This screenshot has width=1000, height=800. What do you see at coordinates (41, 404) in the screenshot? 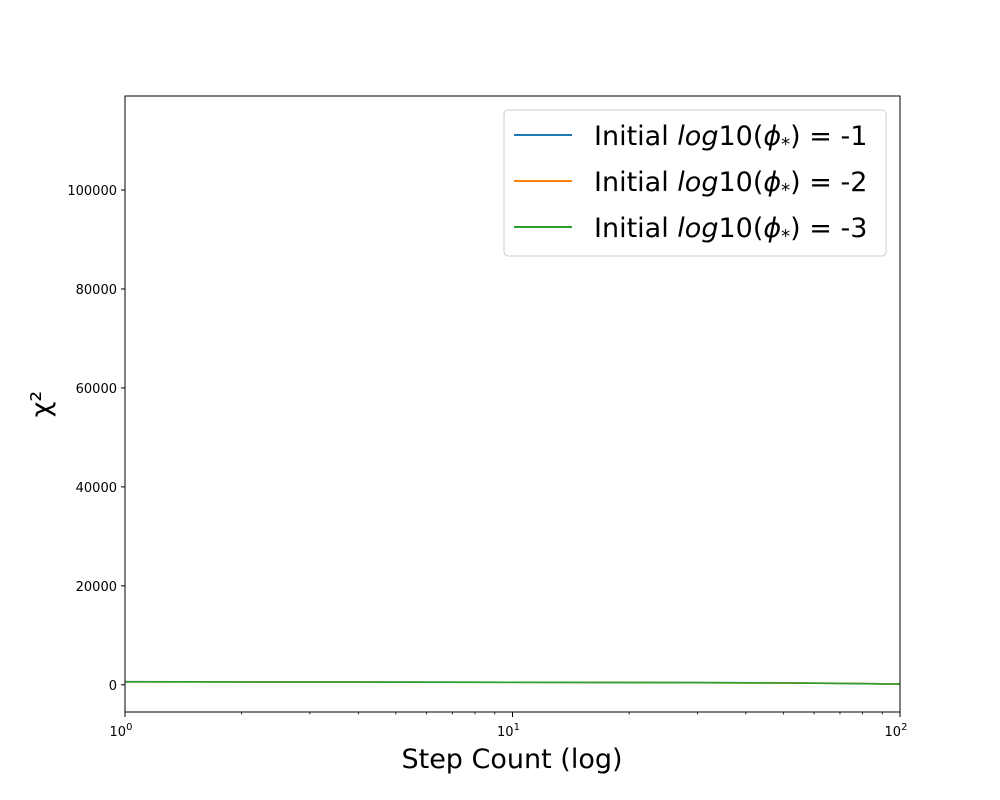
I see `y-axis-label: χ²` at bounding box center [41, 404].